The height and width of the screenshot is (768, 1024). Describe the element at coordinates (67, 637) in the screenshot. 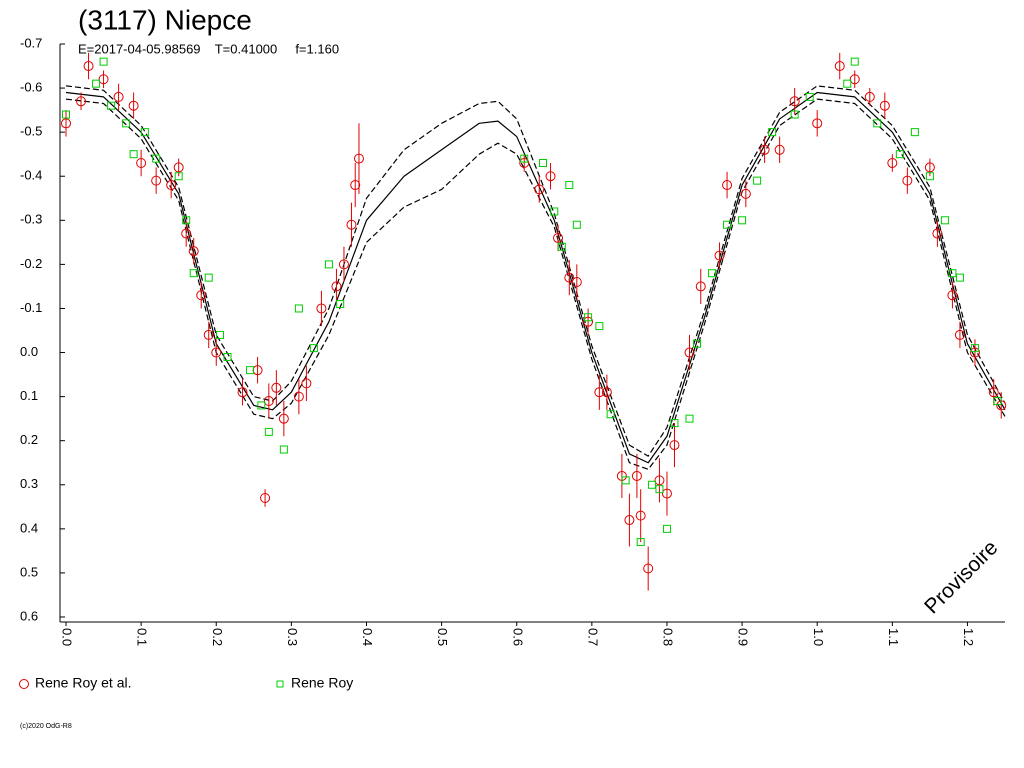

I see `x-tick-label: 0.0` at that location.